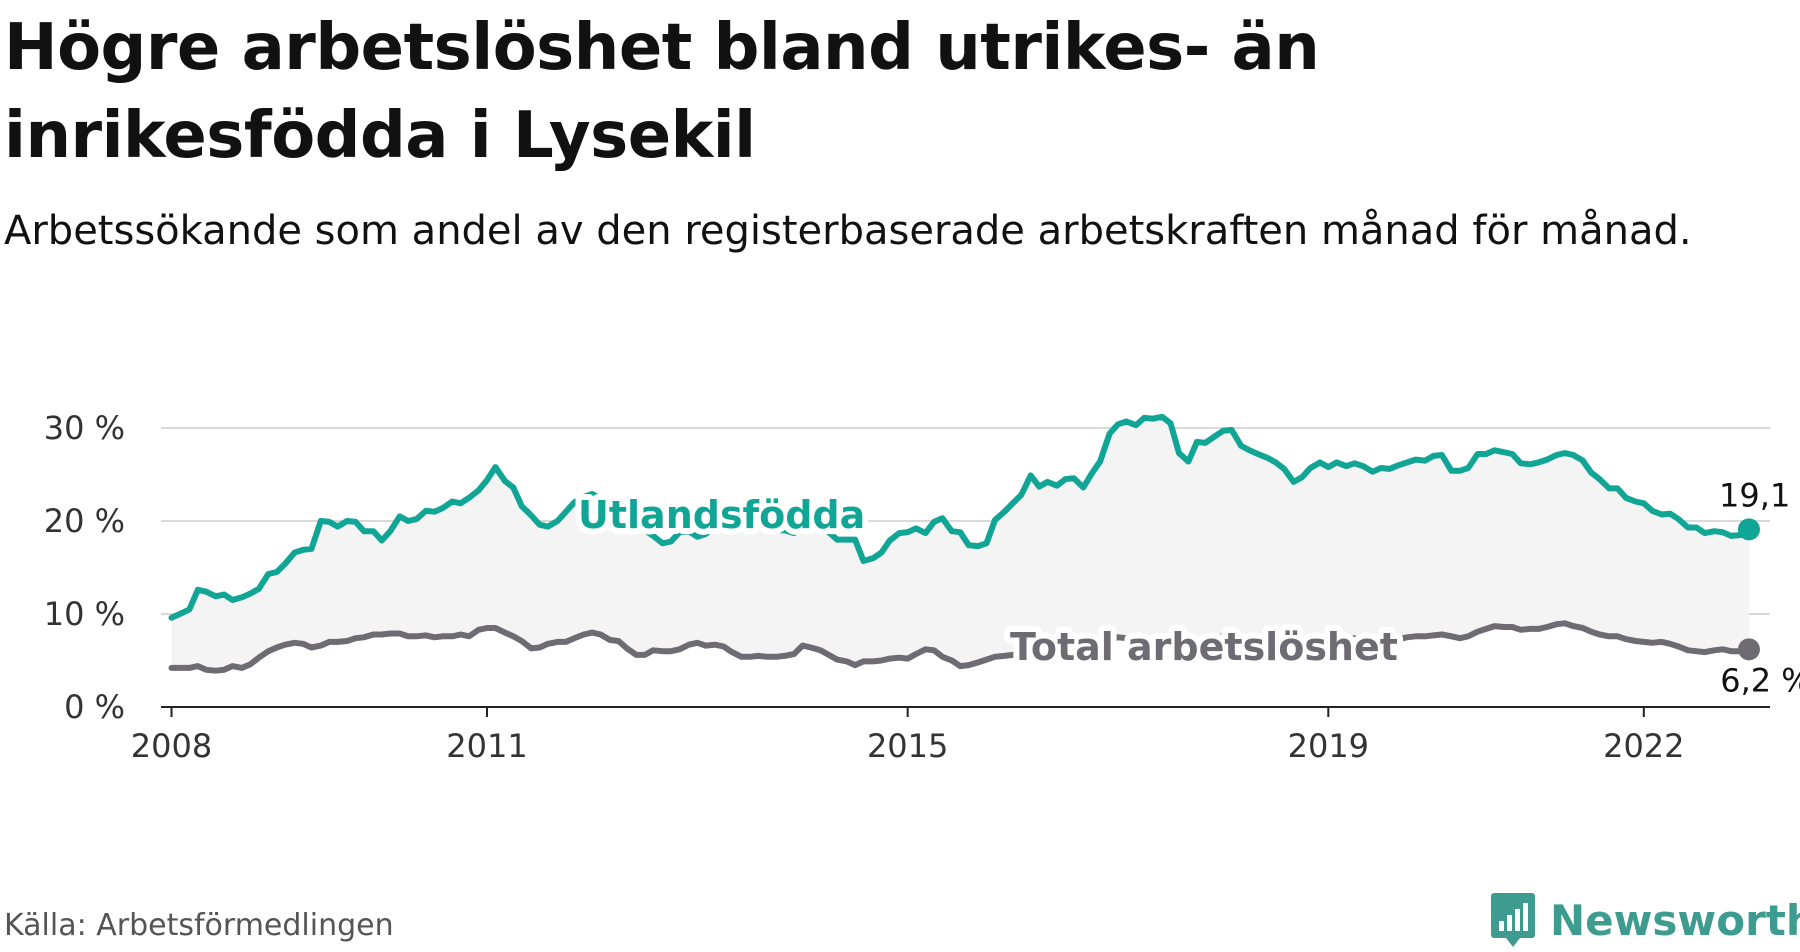 The width and height of the screenshot is (1800, 952). Describe the element at coordinates (1760, 680) in the screenshot. I see `end-value-label-total: 6,2 %` at that location.